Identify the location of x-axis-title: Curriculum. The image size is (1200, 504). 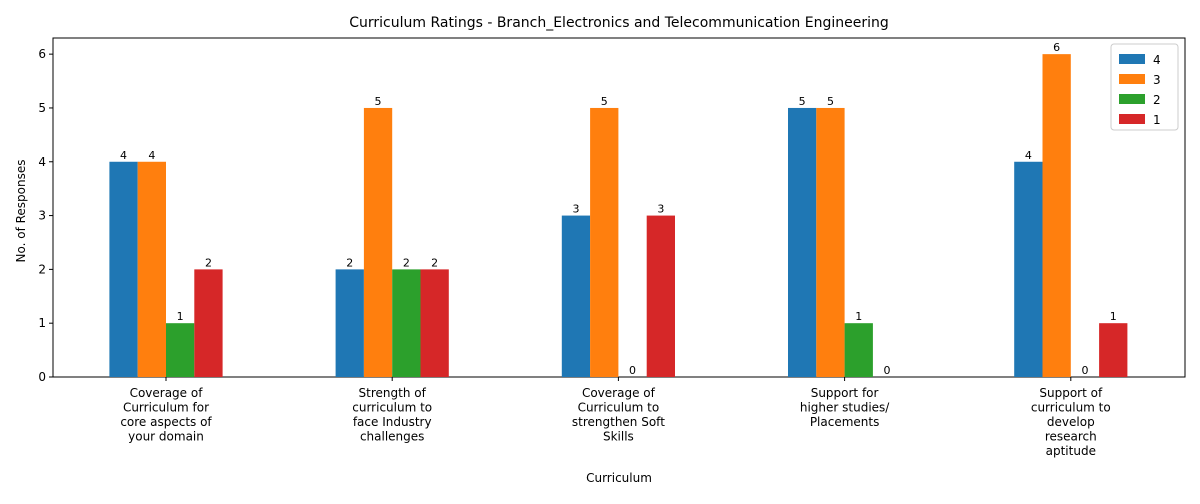
(619, 478).